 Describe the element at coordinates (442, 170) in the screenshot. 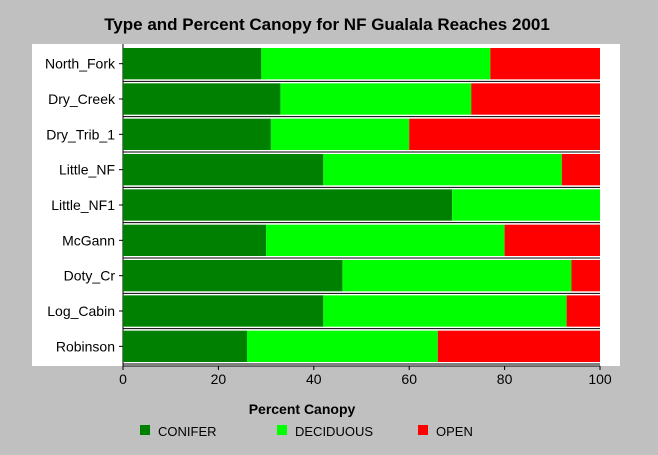

I see `bar-deciduous-little_nf` at that location.